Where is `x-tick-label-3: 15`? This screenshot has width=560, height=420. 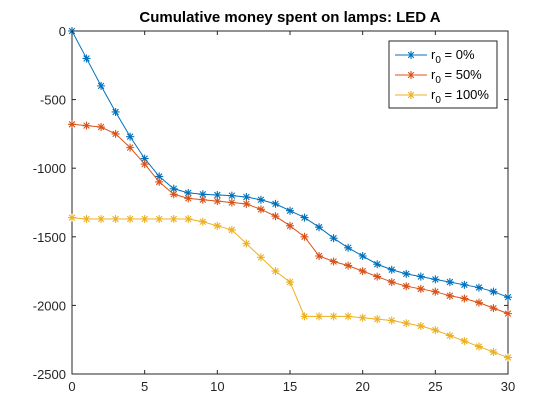
x-tick-label-3: 15 is located at coordinates (290, 386).